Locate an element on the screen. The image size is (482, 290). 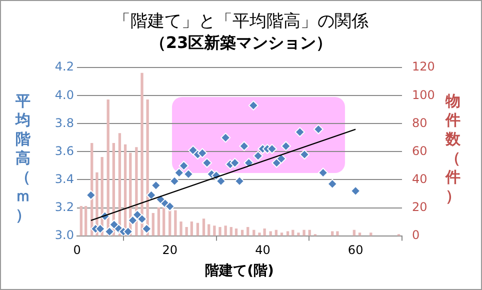
y-tick-label: 3.4 is located at coordinates (64, 179).